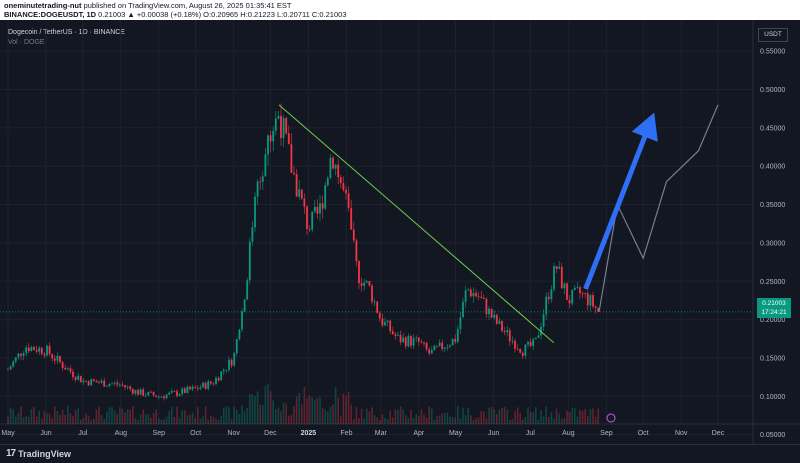 This screenshot has width=800, height=463. What do you see at coordinates (774, 308) in the screenshot?
I see `current-price-tag: 0.21003 17:24:21` at bounding box center [774, 308].